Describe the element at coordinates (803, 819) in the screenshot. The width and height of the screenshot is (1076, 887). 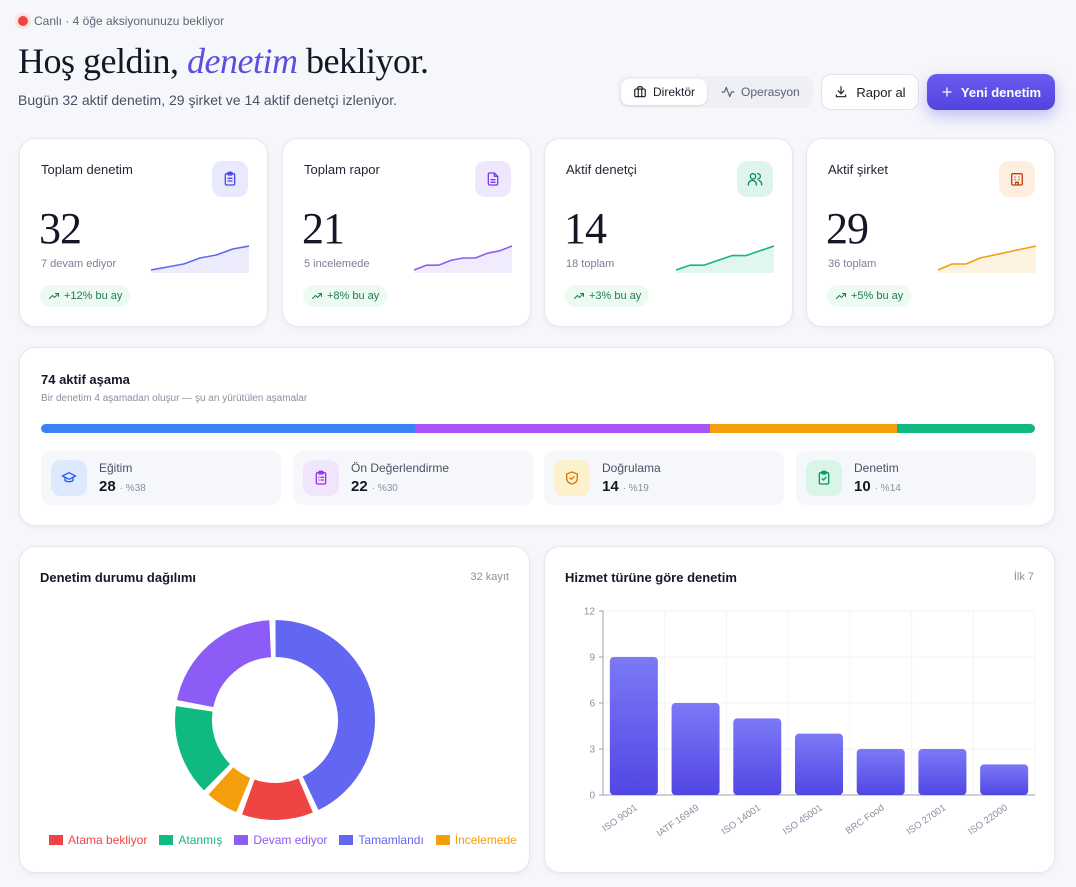
I see `x-tick-label: ISO 45001` at that location.